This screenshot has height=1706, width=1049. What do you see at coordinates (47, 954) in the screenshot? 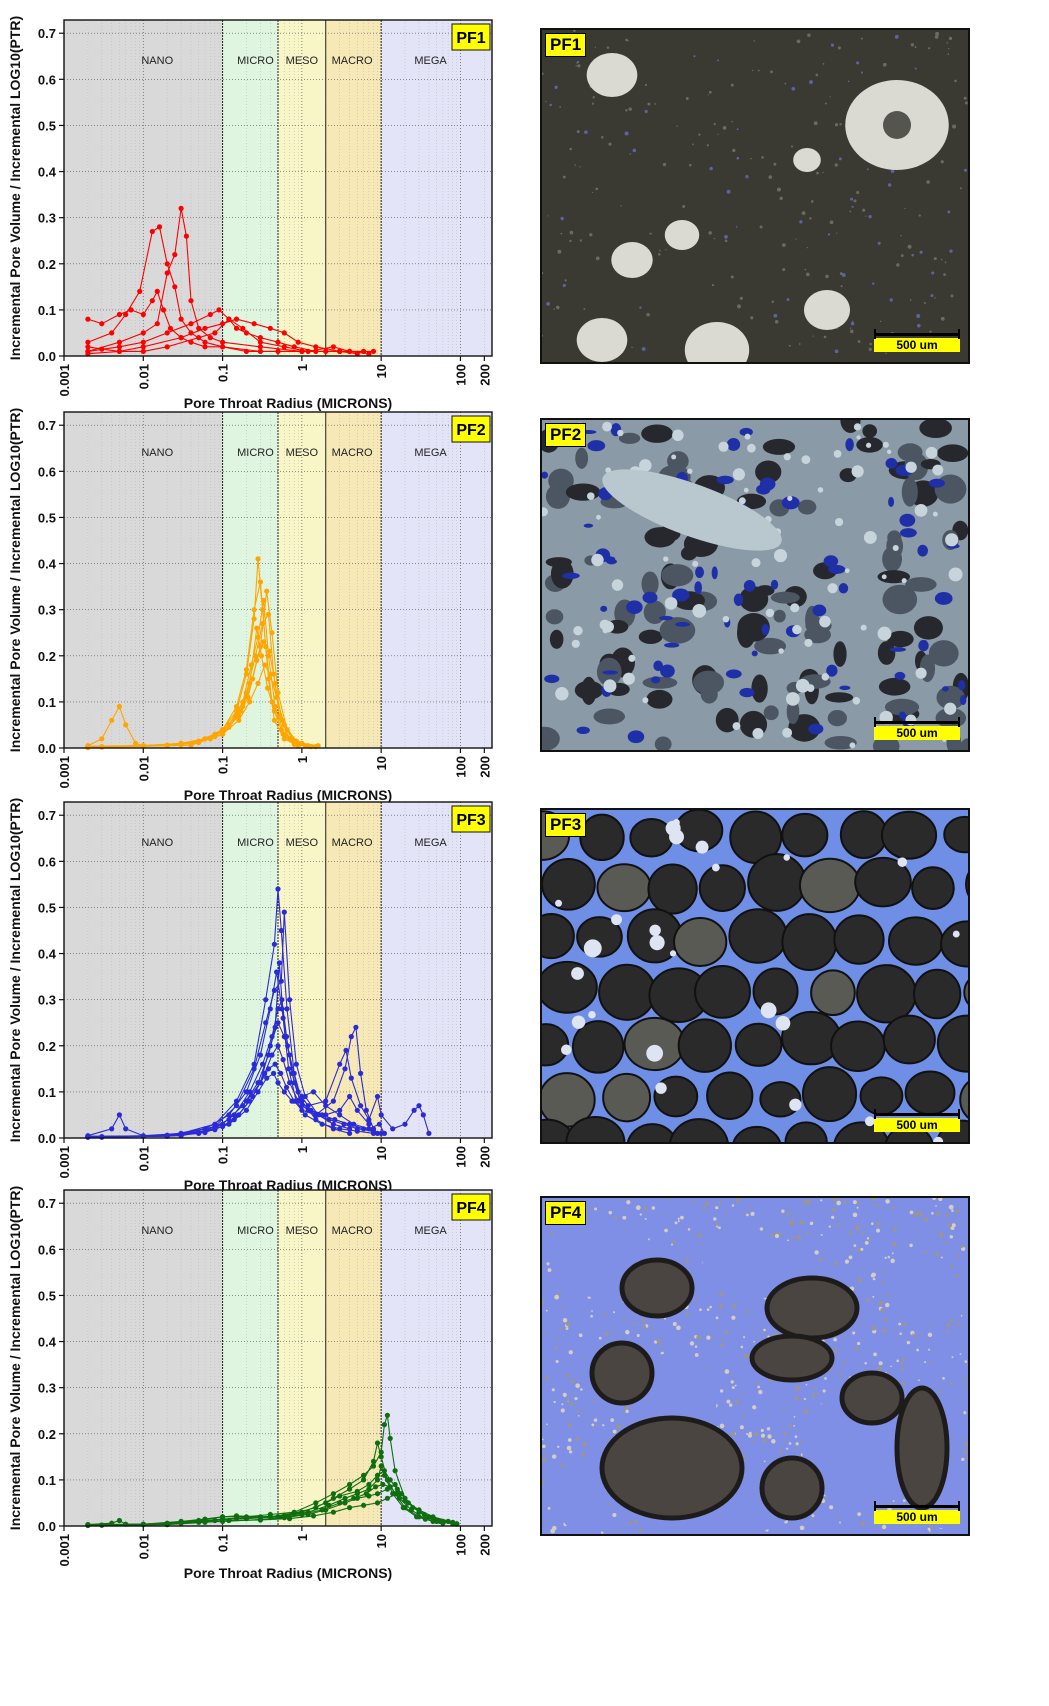
I see `y-tick-label: 0.4` at bounding box center [47, 954].